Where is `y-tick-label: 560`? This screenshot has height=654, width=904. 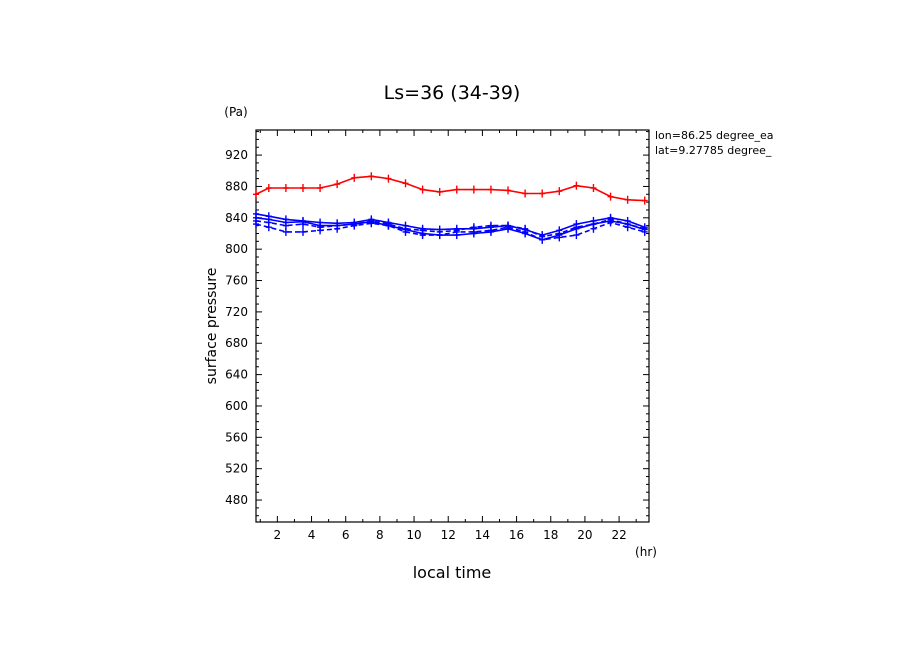 y-tick-label: 560 is located at coordinates (236, 437).